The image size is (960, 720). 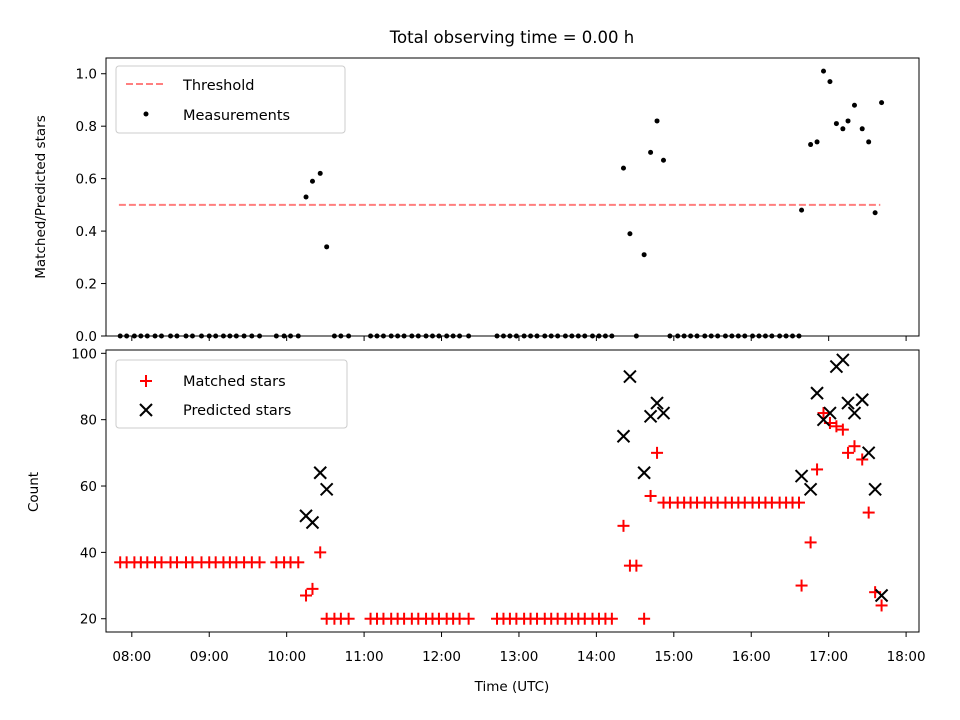 What do you see at coordinates (88, 620) in the screenshot?
I see `bottom-y-tick-label: 20` at bounding box center [88, 620].